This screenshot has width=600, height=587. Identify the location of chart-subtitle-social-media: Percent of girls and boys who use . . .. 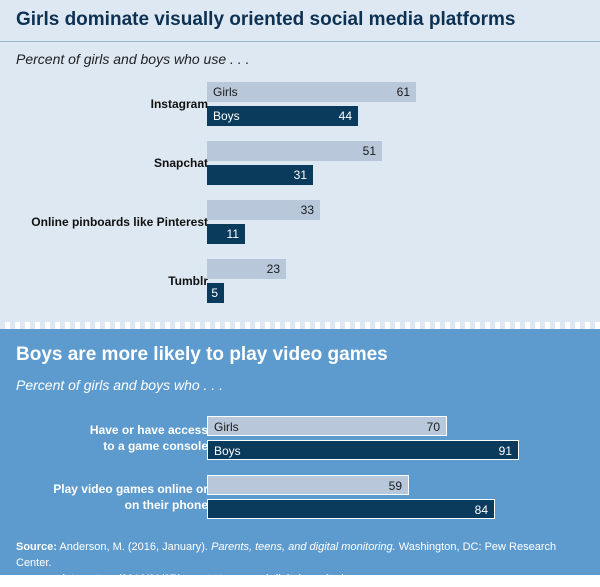
(133, 59).